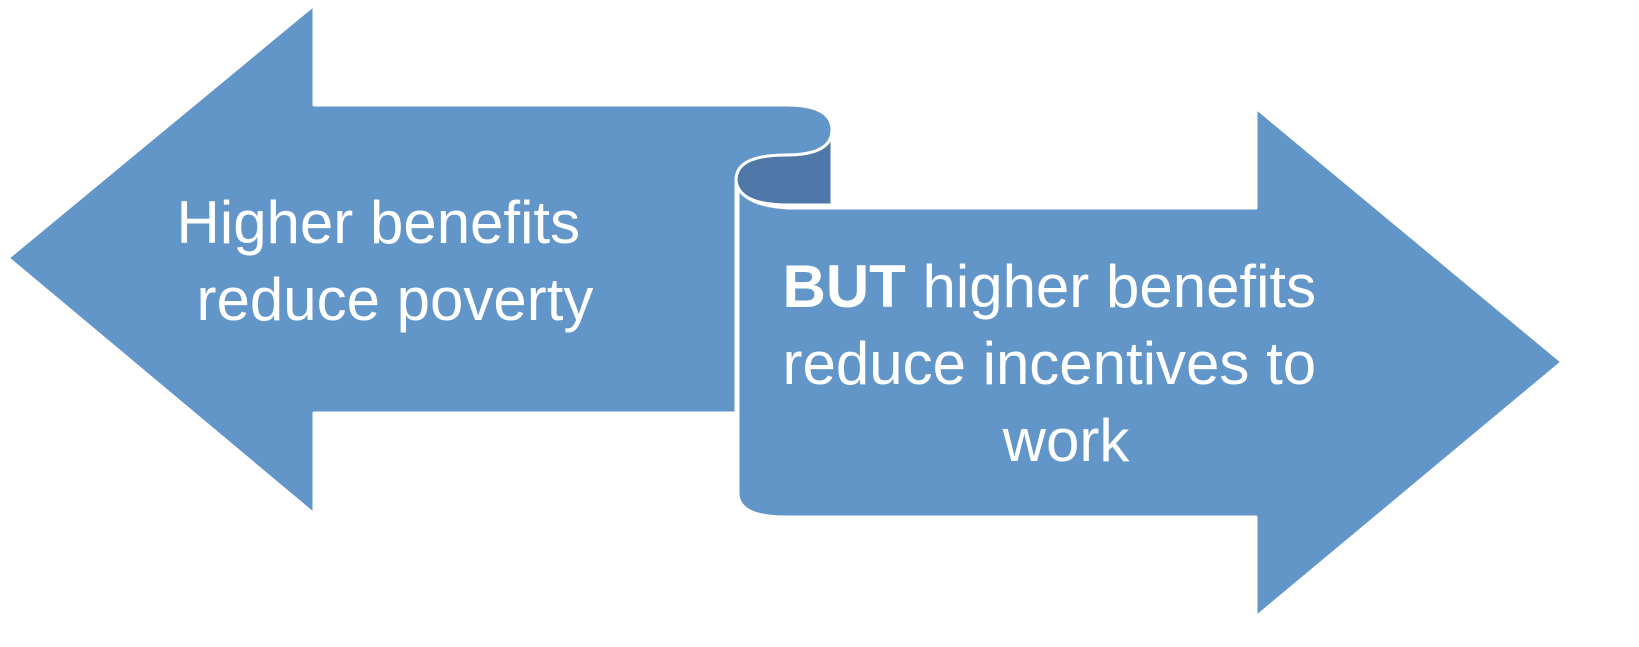  Describe the element at coordinates (1066, 440) in the screenshot. I see `right-arrow-line-3: work` at that location.